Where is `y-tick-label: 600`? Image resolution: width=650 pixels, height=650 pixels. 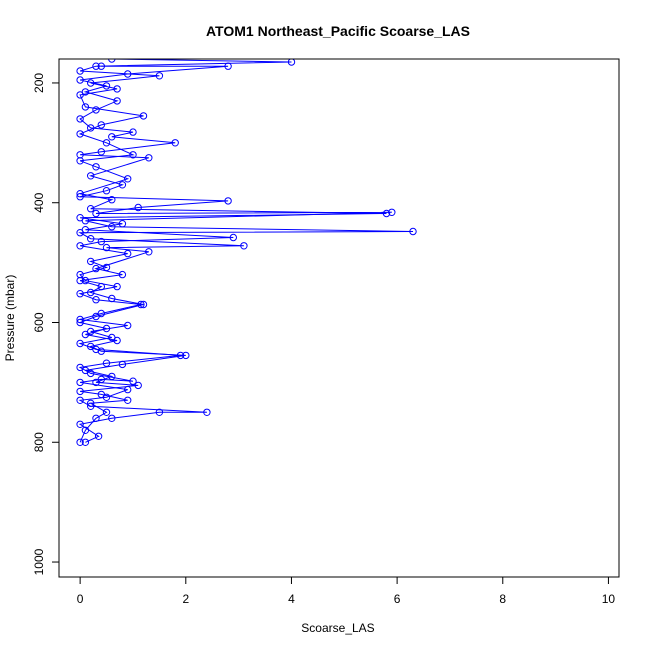 y-tick-label: 600 is located at coordinates (39, 322).